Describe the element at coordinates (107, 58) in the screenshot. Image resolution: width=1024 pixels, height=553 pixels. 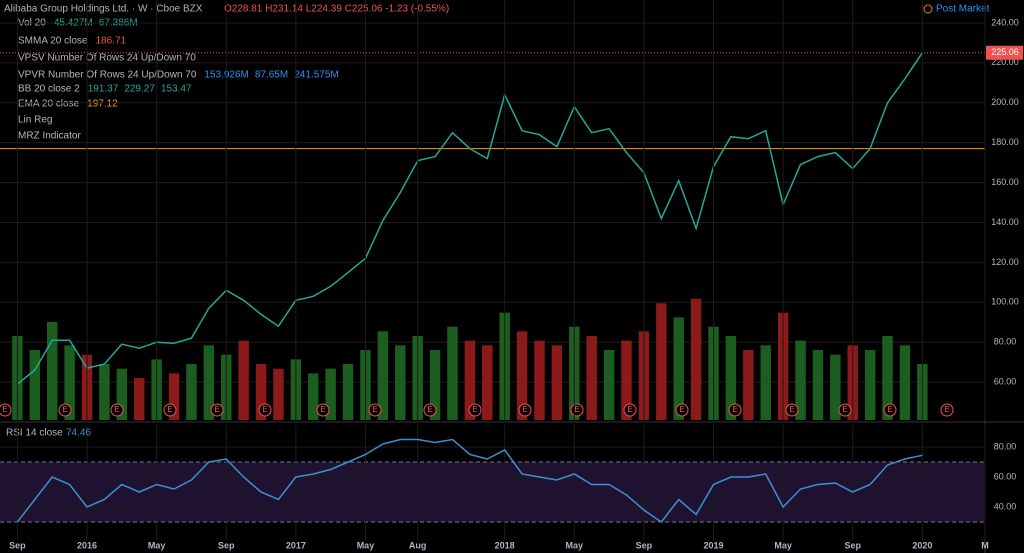
I see `indicator-legend: VPSV Number Of Rows 24 Up/Down 70` at that location.